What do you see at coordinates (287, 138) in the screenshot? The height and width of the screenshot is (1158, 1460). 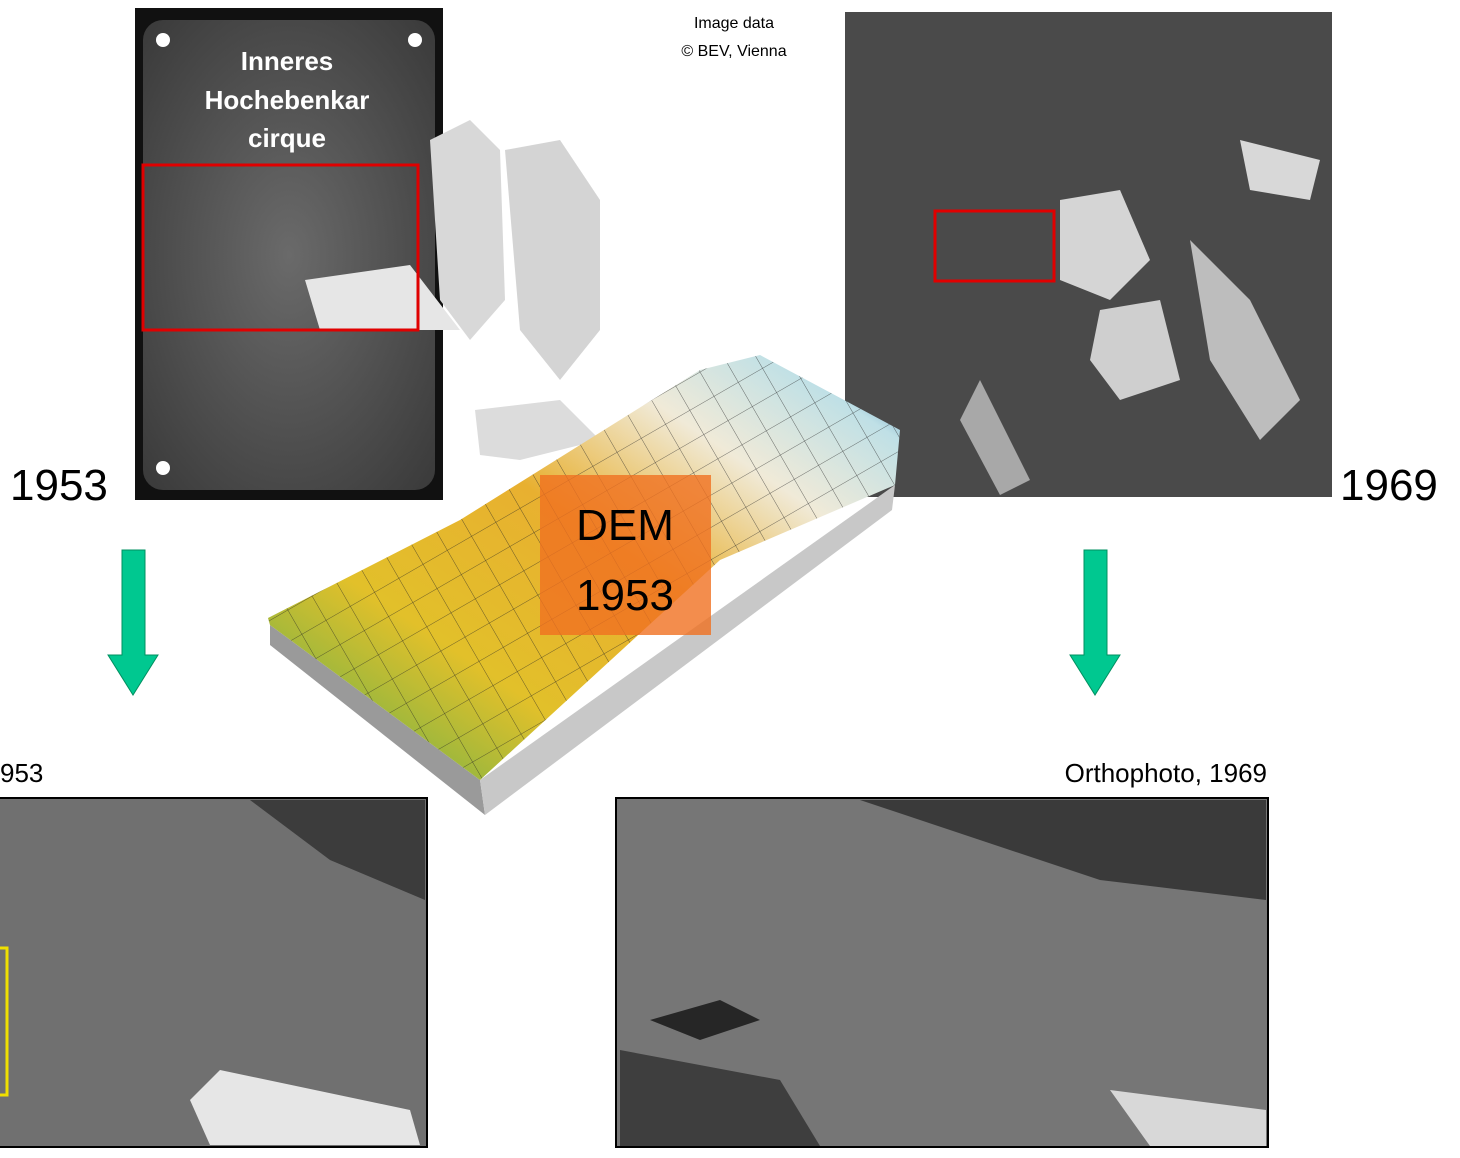 I see `cirque-label: cirque` at bounding box center [287, 138].